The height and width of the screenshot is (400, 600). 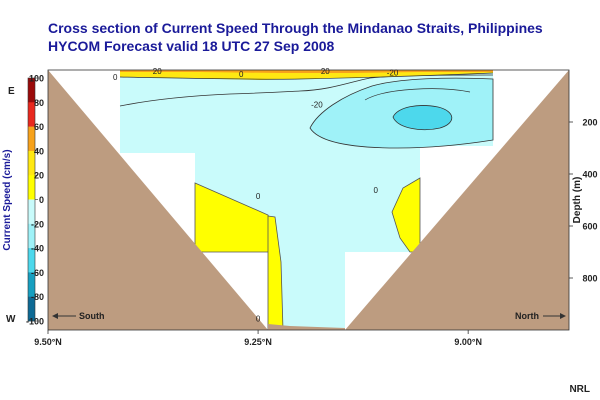 I want to click on colorbar-tick-label: -80, so click(x=37, y=297).